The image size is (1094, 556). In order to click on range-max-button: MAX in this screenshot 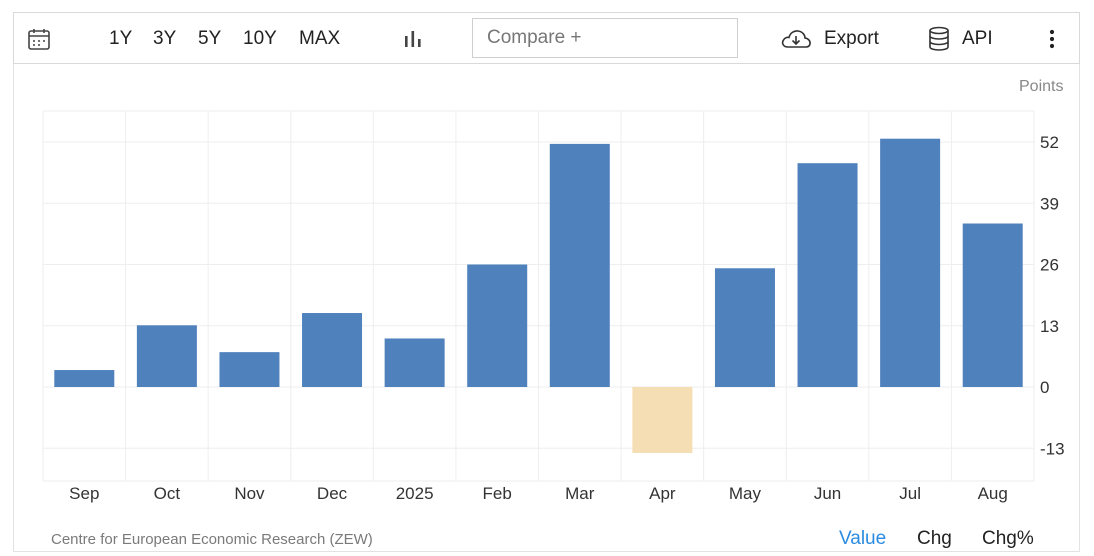, I will do `click(320, 38)`.